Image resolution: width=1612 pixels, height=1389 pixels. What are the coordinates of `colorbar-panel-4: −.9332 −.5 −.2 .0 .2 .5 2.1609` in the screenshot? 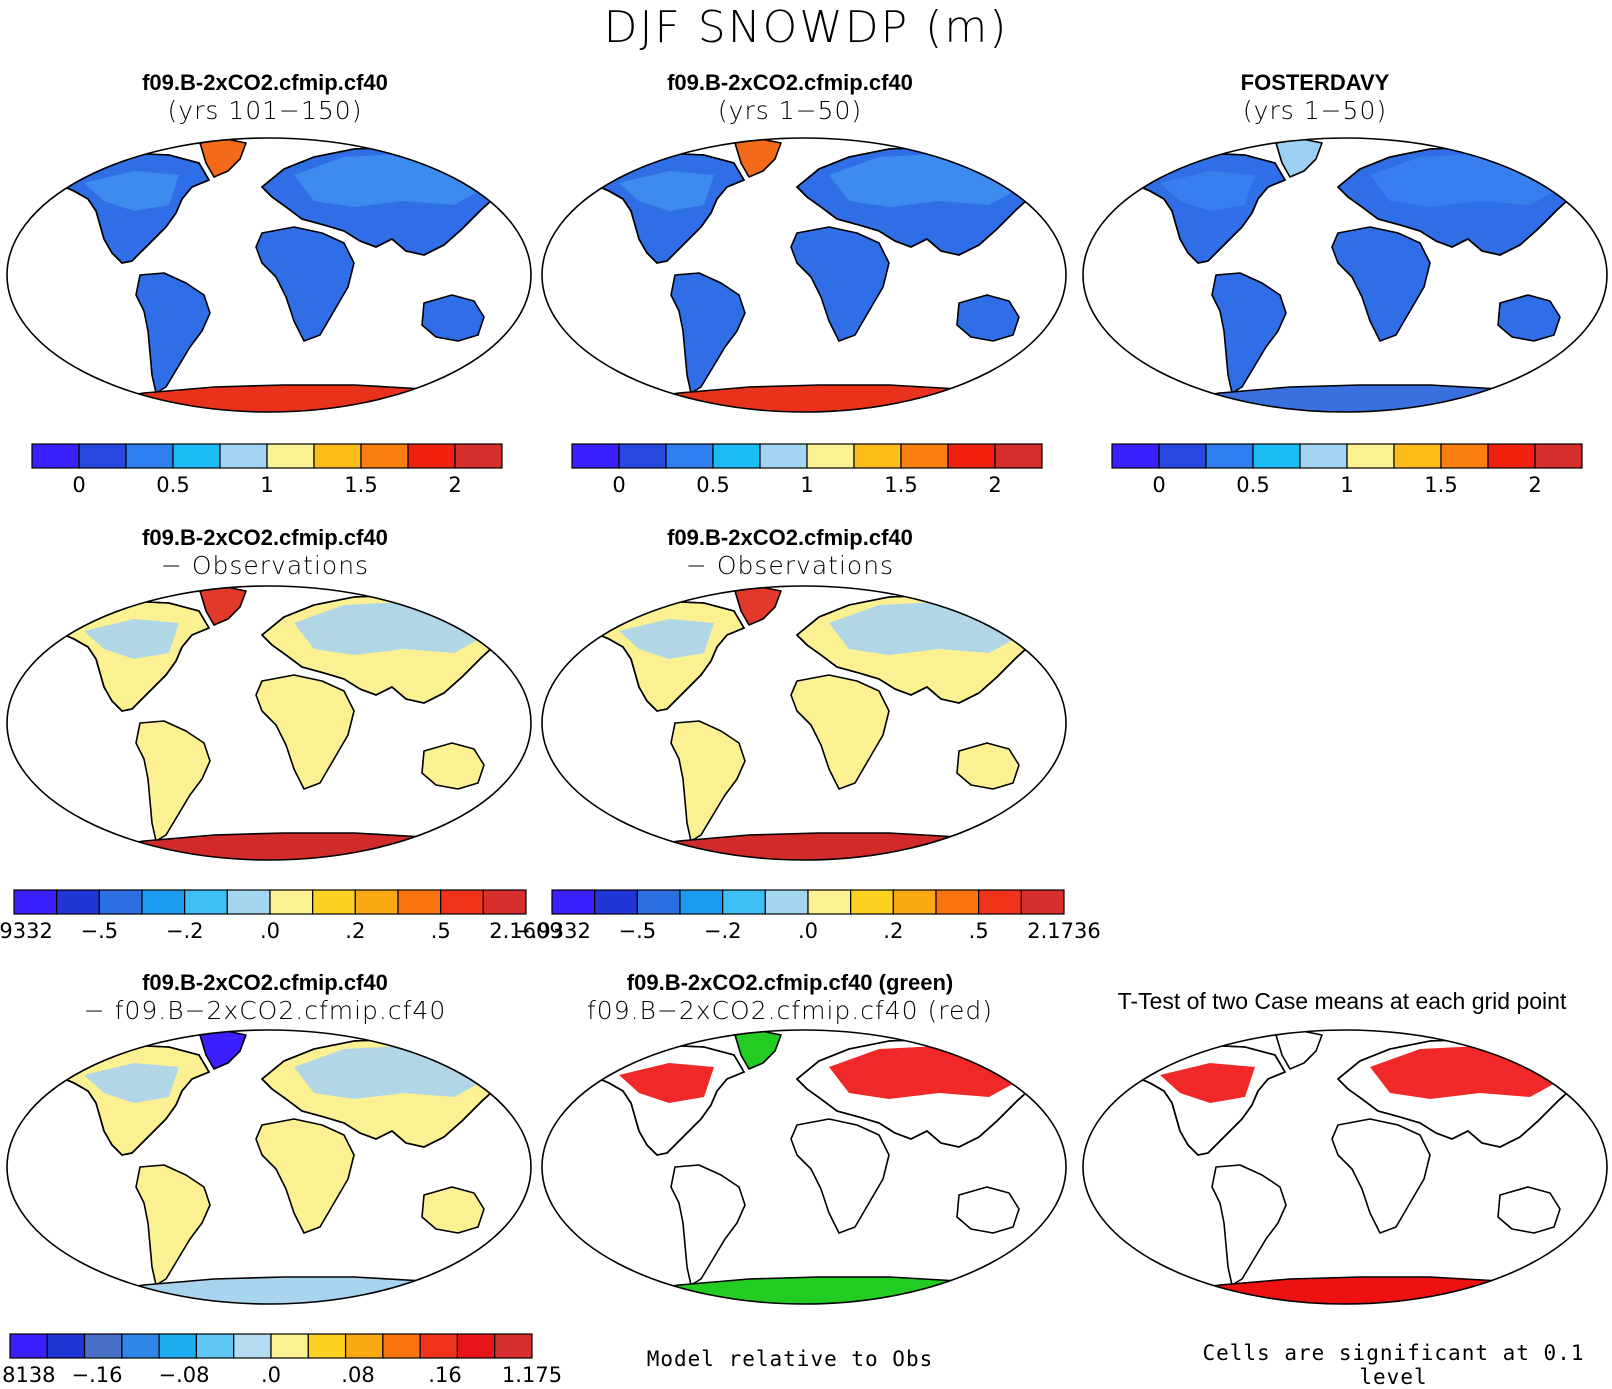 It's located at (281, 916).